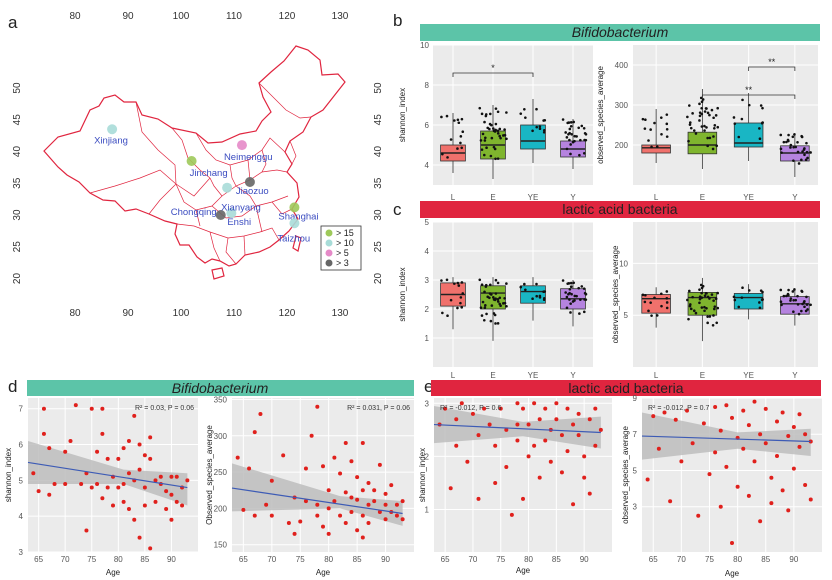  I want to click on significance-bracket, so click(748, 96).